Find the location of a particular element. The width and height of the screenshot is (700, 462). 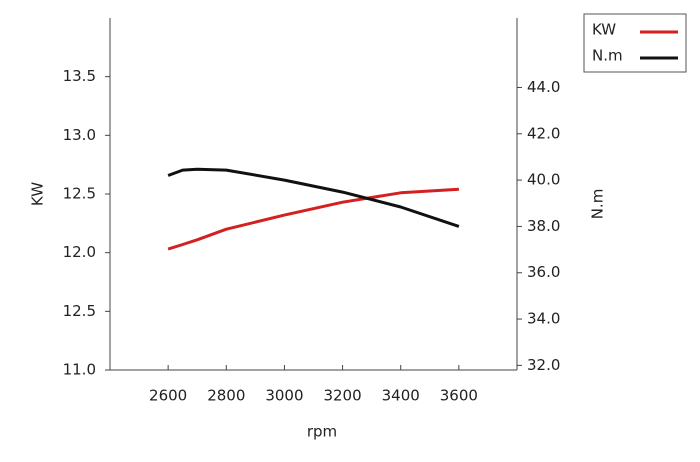

y-tick-label: 11.0 is located at coordinates (79, 370).